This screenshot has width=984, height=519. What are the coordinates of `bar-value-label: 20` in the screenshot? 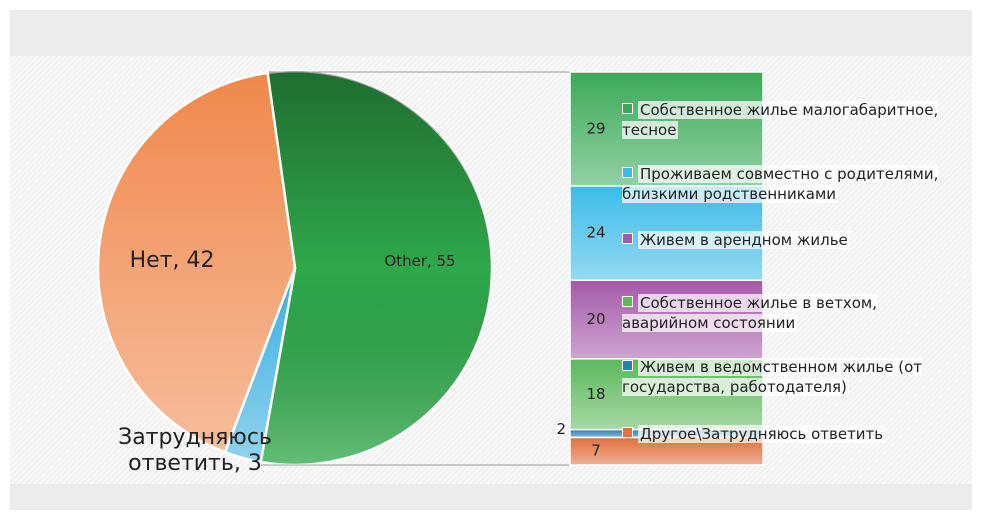 It's located at (595, 319).